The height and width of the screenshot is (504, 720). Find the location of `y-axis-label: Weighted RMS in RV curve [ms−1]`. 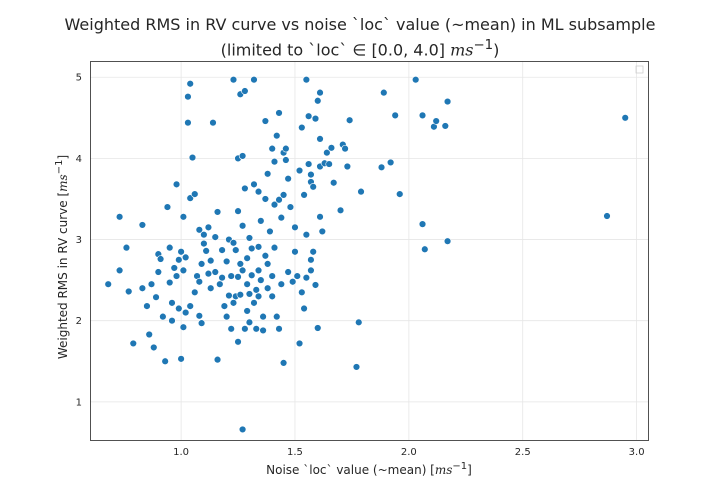

y-axis-label: Weighted RMS in RV curve [ms−1] is located at coordinates (62, 257).